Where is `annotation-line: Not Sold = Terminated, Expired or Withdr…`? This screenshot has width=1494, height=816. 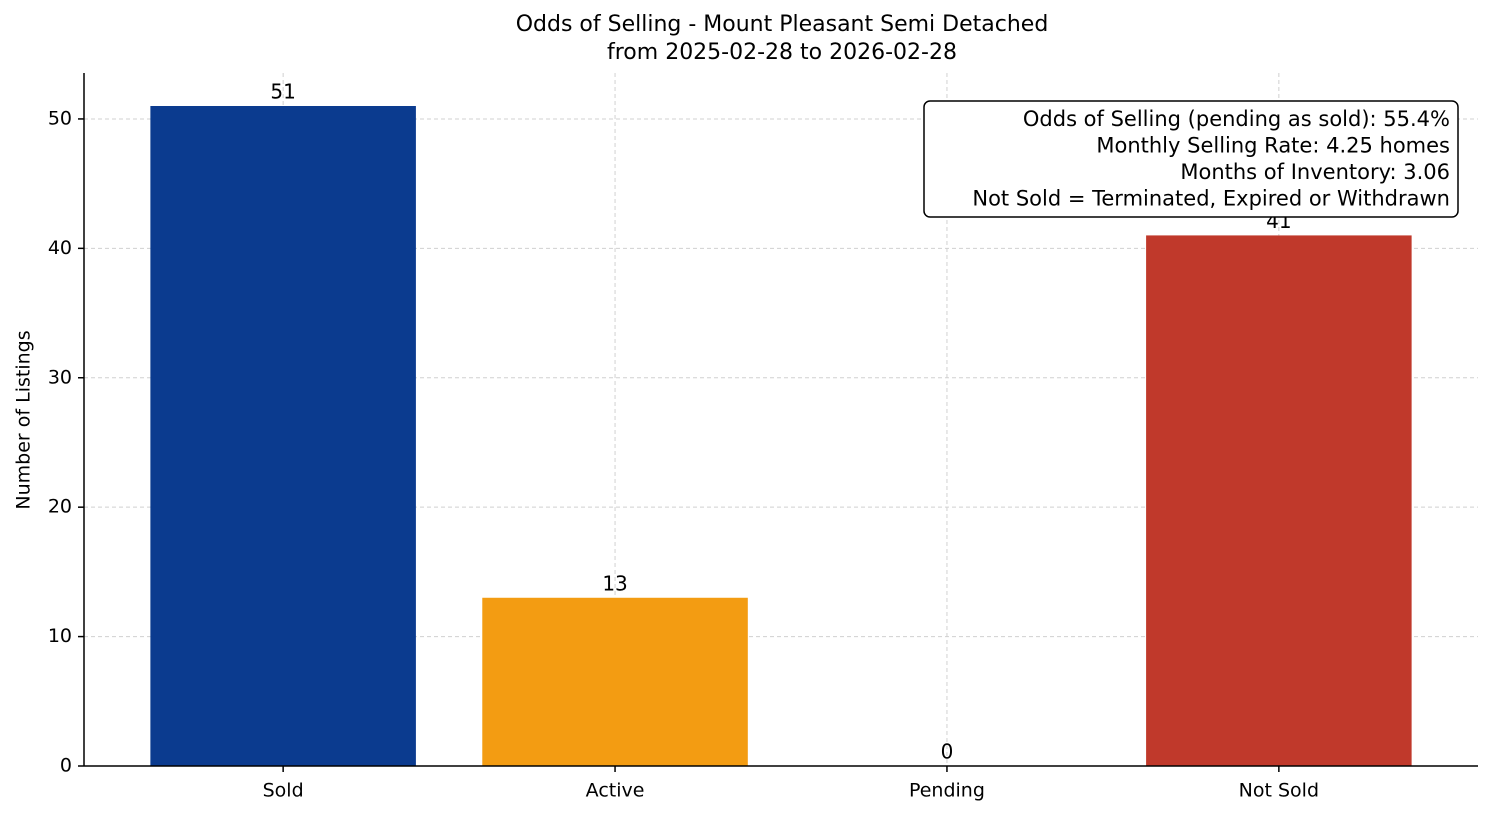 annotation-line: Not Sold = Terminated, Expired or Withdr… is located at coordinates (1211, 199).